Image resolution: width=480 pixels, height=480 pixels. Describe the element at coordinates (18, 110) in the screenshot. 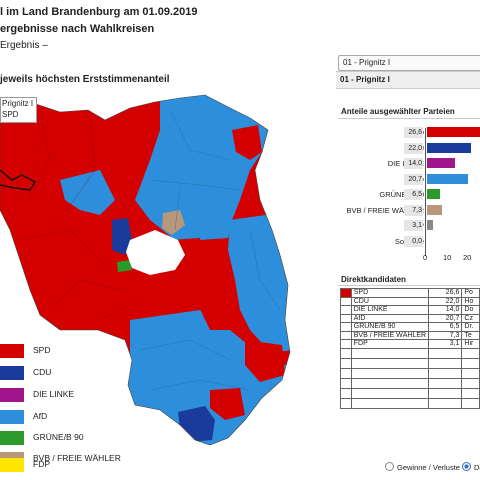

I see `district-tooltip: Prignitz I SPD` at that location.